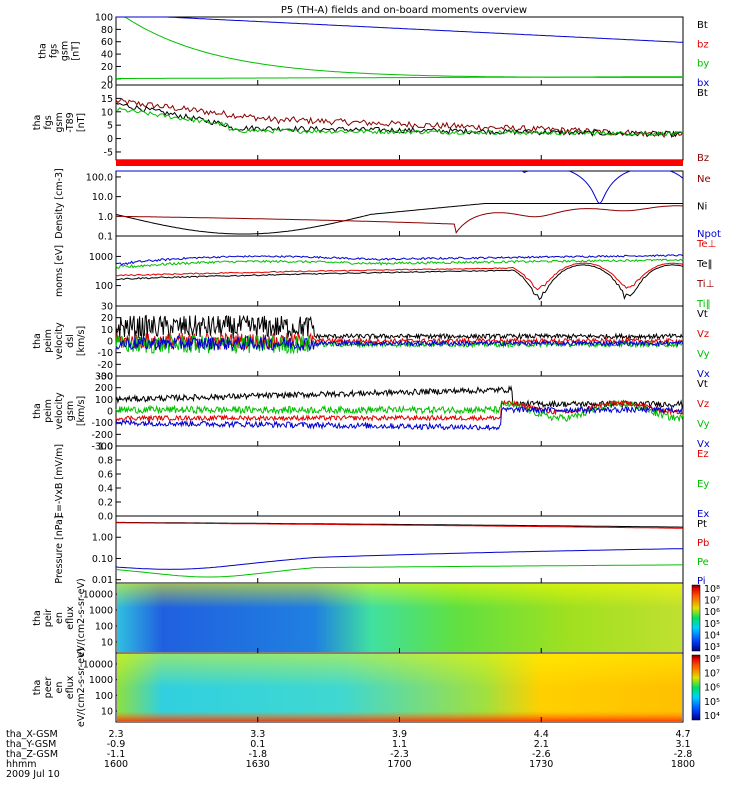 Image resolution: width=750 pixels, height=800 pixels. Describe the element at coordinates (105, 489) in the screenshot. I see `y-tick-label: 0.4` at that location.